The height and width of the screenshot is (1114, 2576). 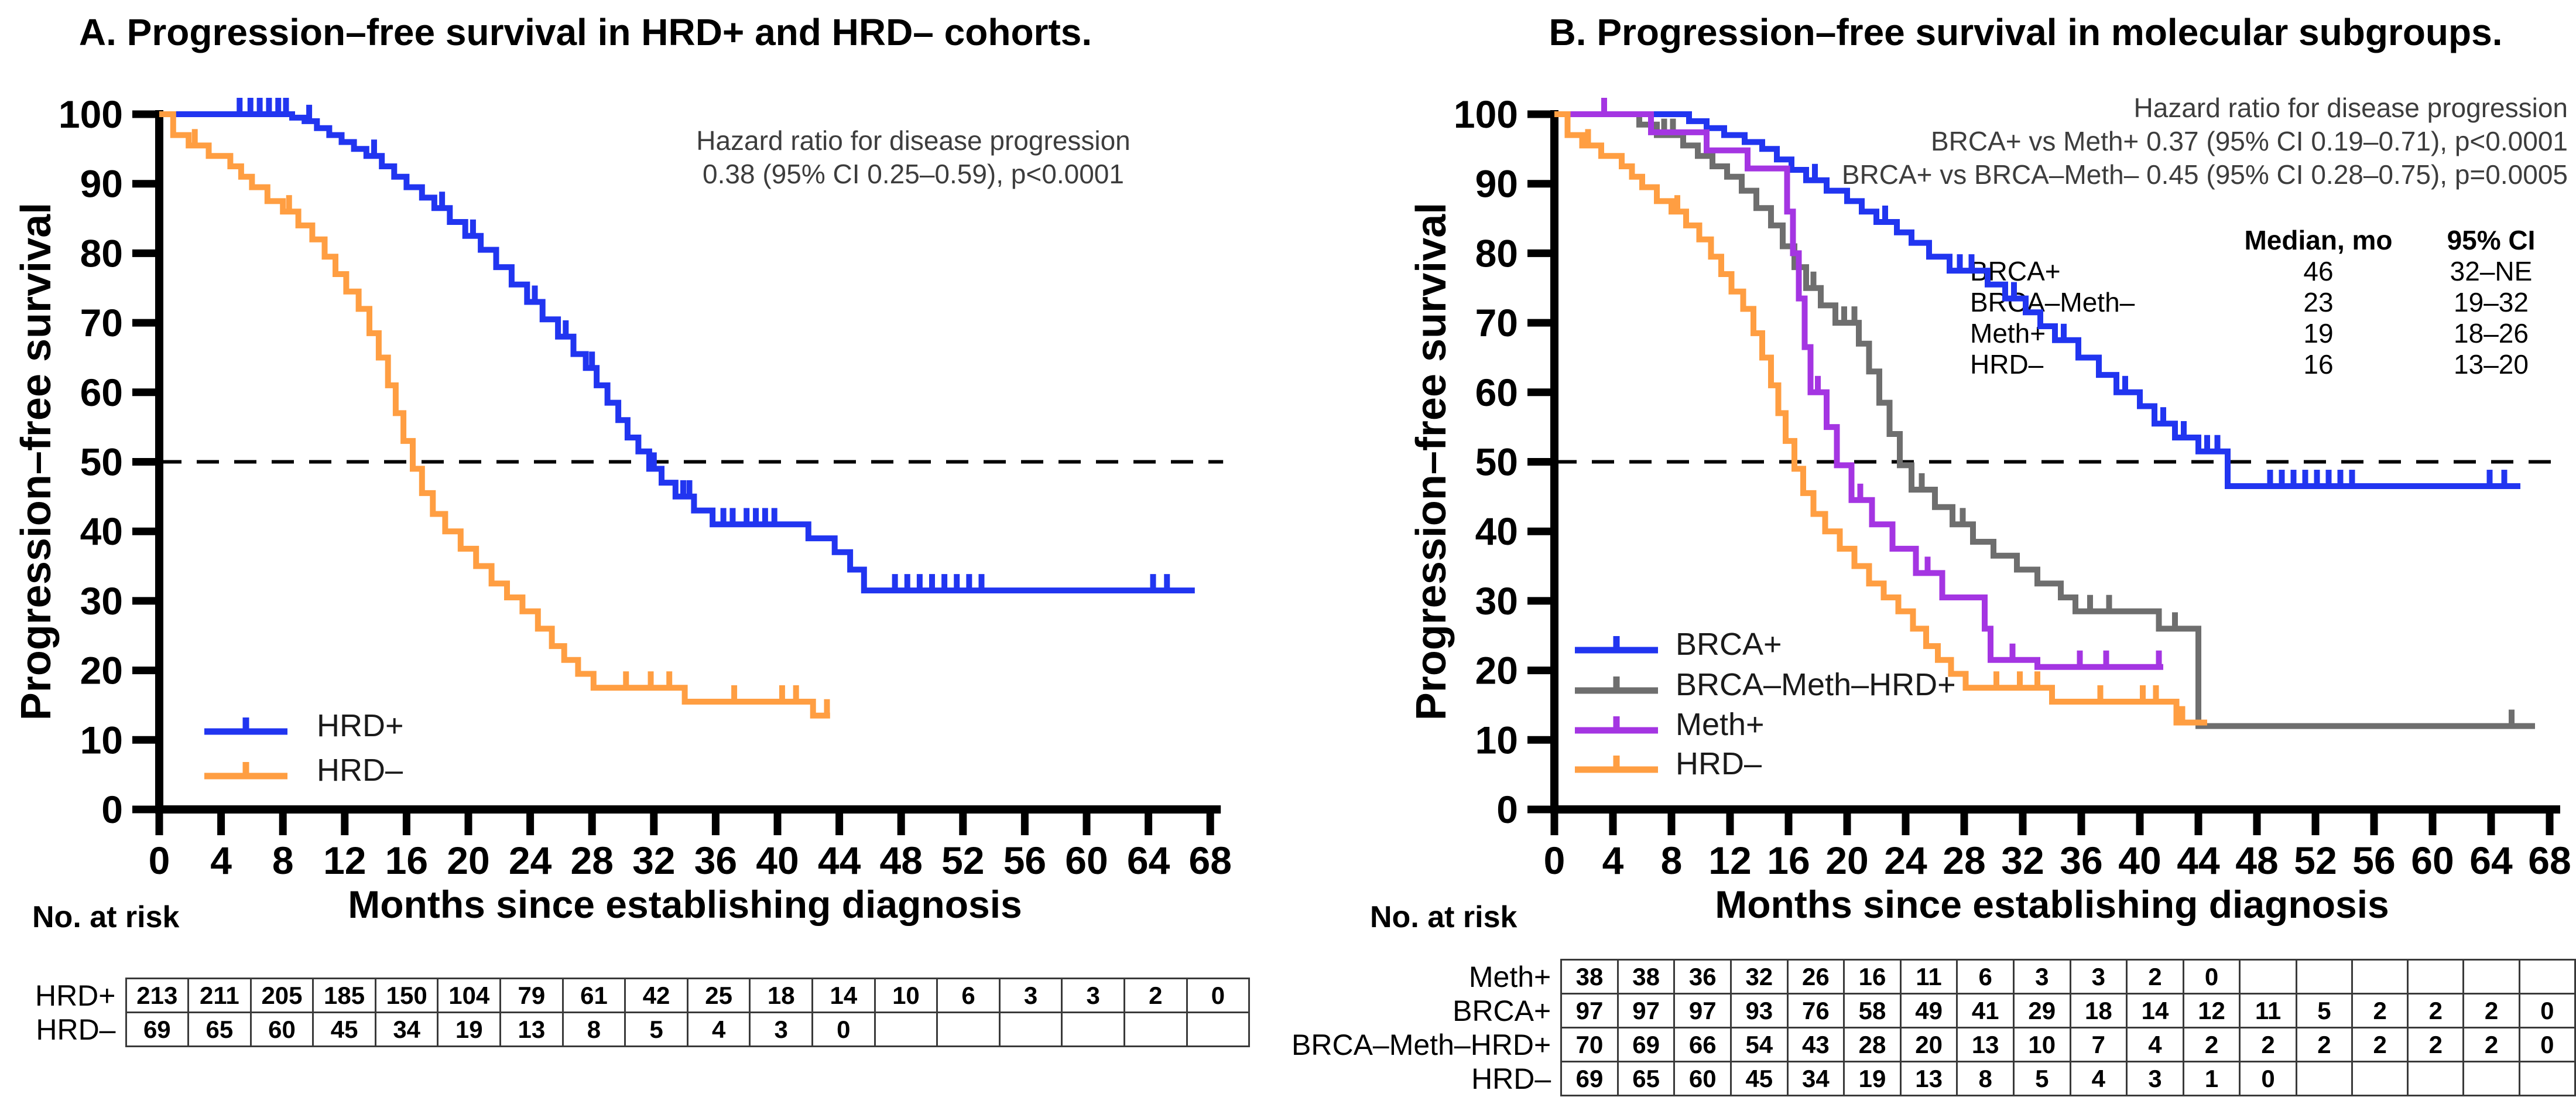 I want to click on risk-cell: 43, so click(x=1815, y=1044).